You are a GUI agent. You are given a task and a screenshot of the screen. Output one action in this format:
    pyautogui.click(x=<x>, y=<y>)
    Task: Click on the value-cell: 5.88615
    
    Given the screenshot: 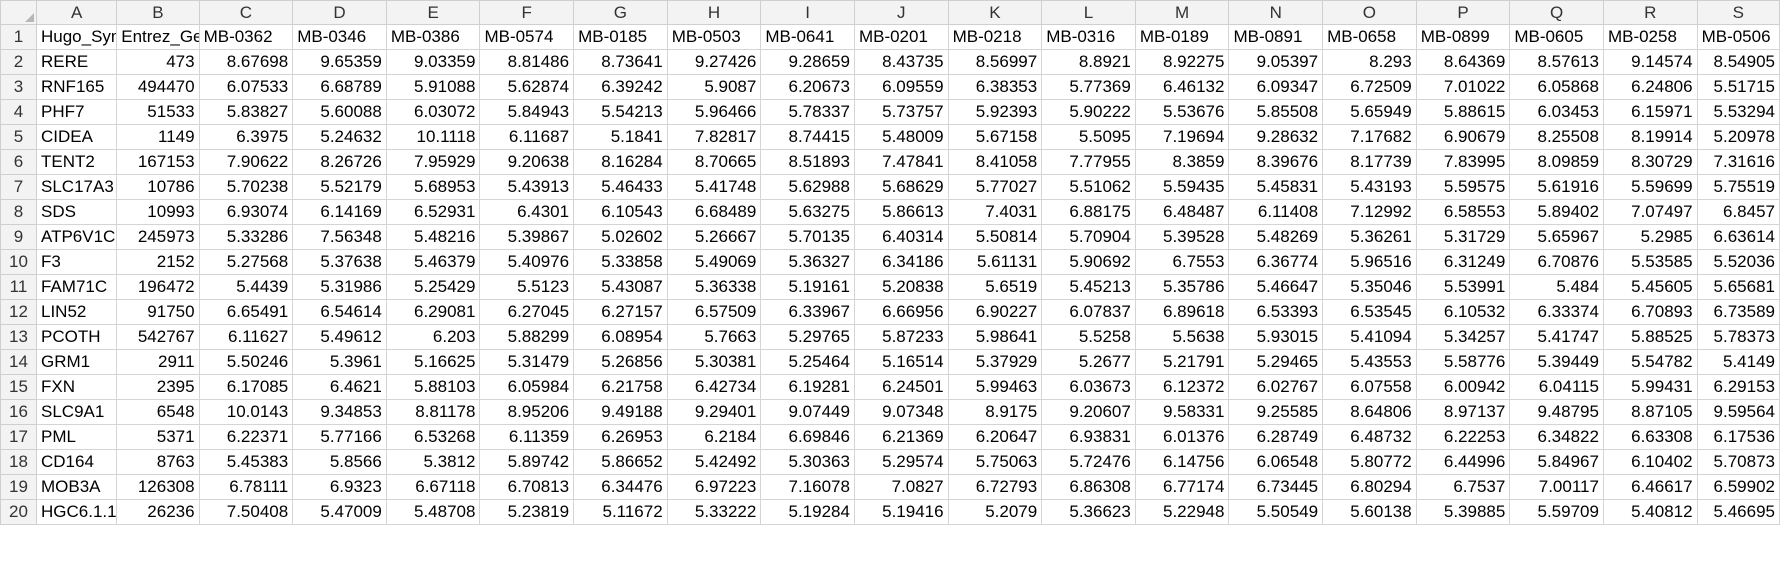 What is the action you would take?
    pyautogui.click(x=1463, y=112)
    